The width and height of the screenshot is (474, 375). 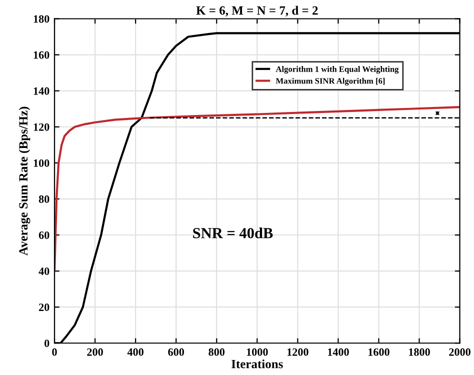 What do you see at coordinates (176, 352) in the screenshot?
I see `x-tick-label: 600` at bounding box center [176, 352].